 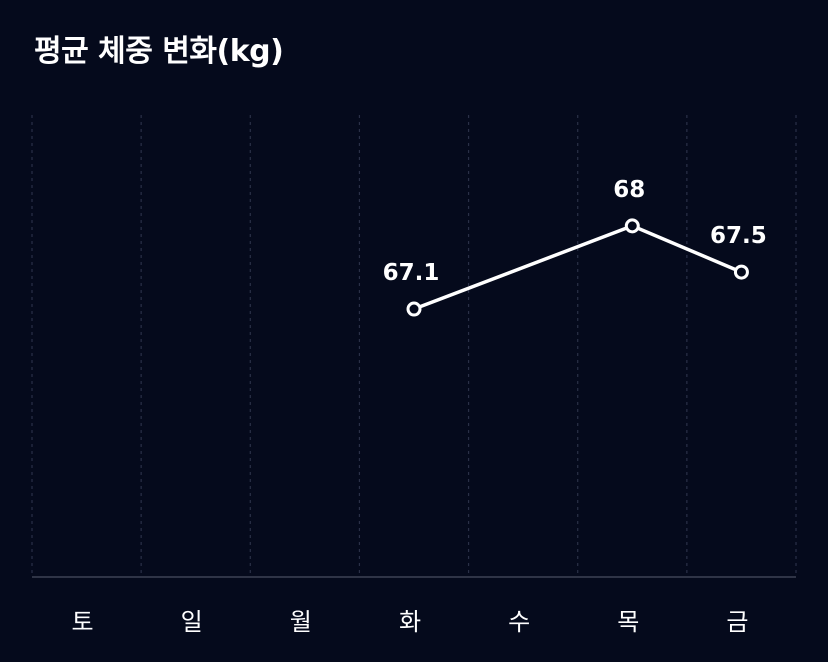 I want to click on data-point-금, so click(x=741, y=272).